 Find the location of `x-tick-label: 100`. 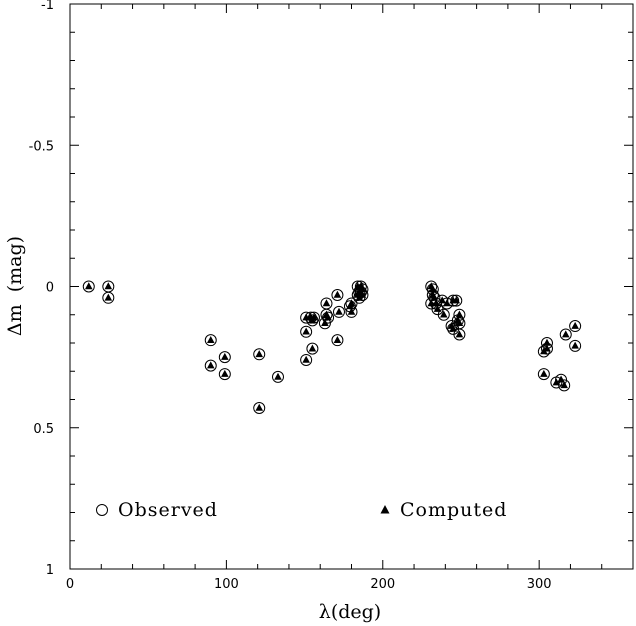

x-tick-label: 100 is located at coordinates (226, 584).